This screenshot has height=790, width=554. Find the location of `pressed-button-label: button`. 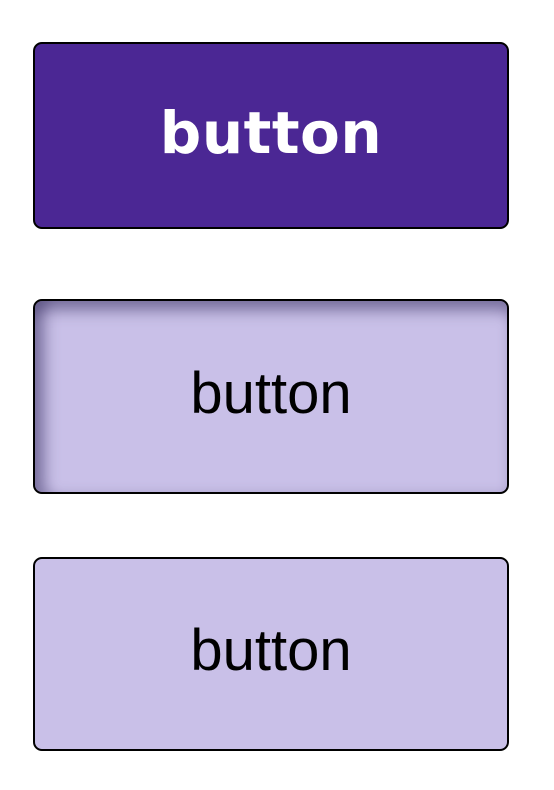

pressed-button-label: button is located at coordinates (270, 397).